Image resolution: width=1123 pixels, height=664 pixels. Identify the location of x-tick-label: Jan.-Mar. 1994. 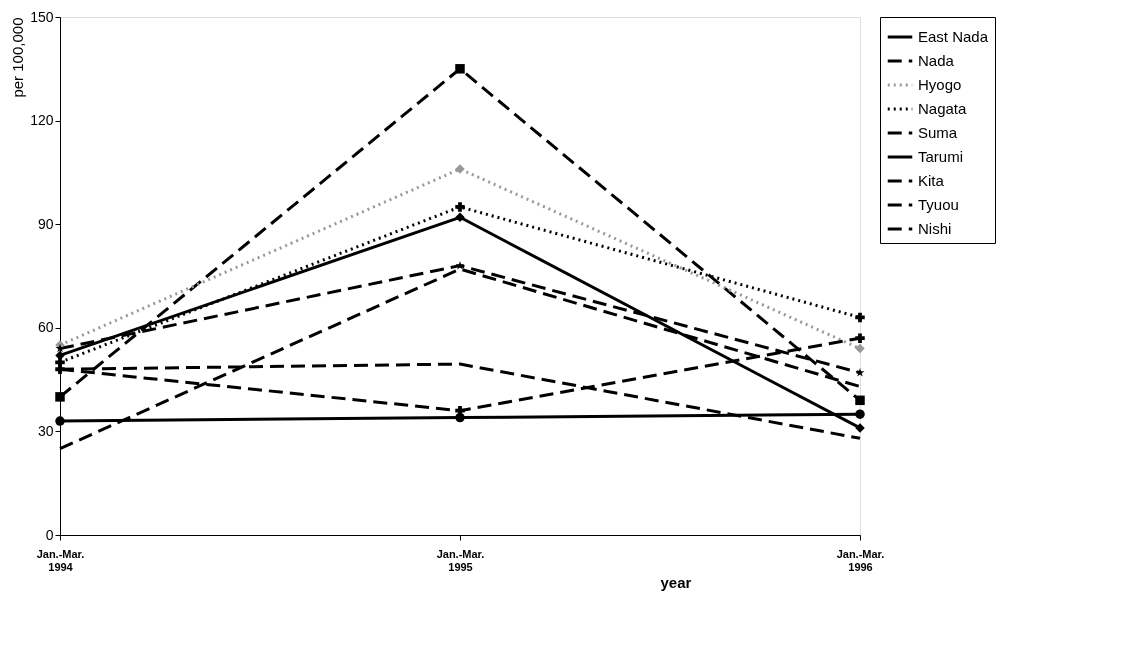
(60, 560).